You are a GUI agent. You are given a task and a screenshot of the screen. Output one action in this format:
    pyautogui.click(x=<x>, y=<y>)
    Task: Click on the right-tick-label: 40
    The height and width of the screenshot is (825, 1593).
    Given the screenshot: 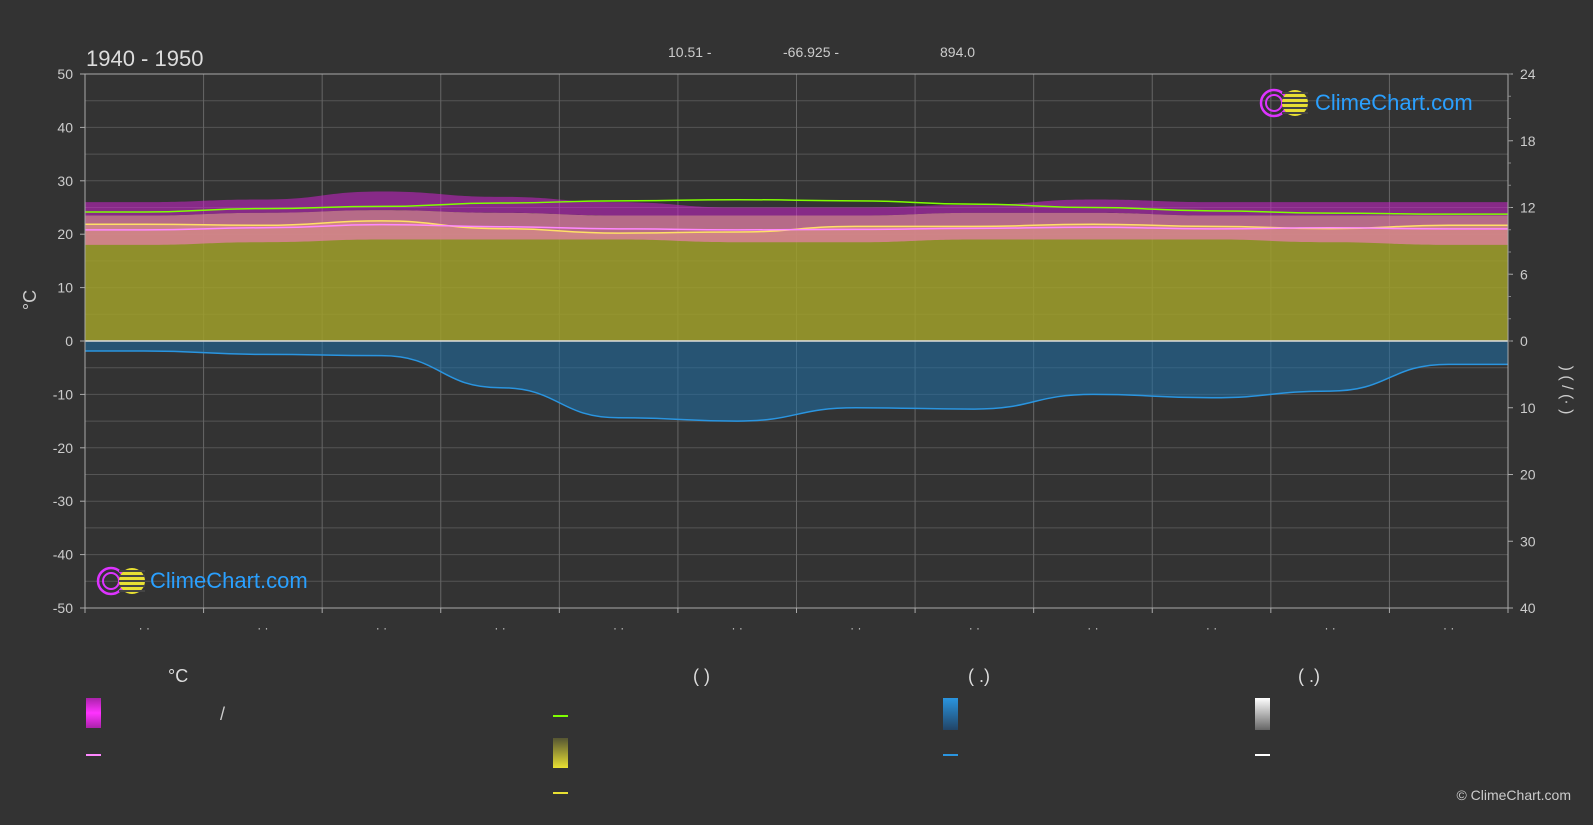 What is the action you would take?
    pyautogui.click(x=1528, y=608)
    